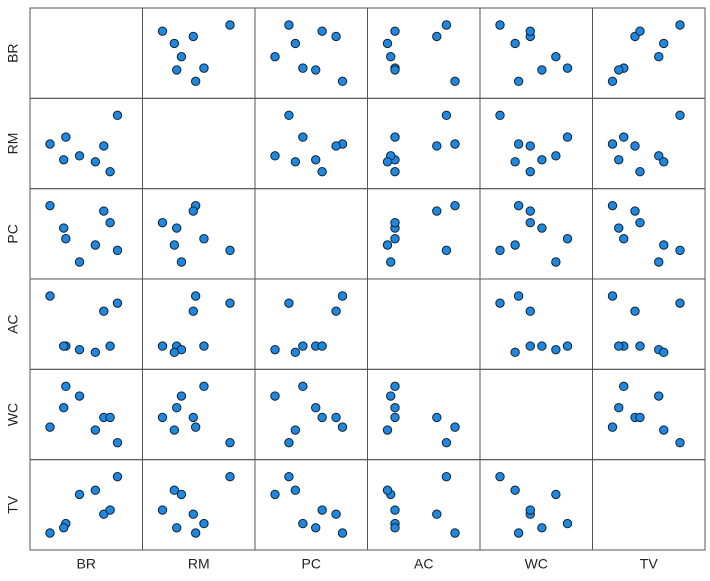 This screenshot has width=710, height=581. I want to click on row-label: WC, so click(13, 414).